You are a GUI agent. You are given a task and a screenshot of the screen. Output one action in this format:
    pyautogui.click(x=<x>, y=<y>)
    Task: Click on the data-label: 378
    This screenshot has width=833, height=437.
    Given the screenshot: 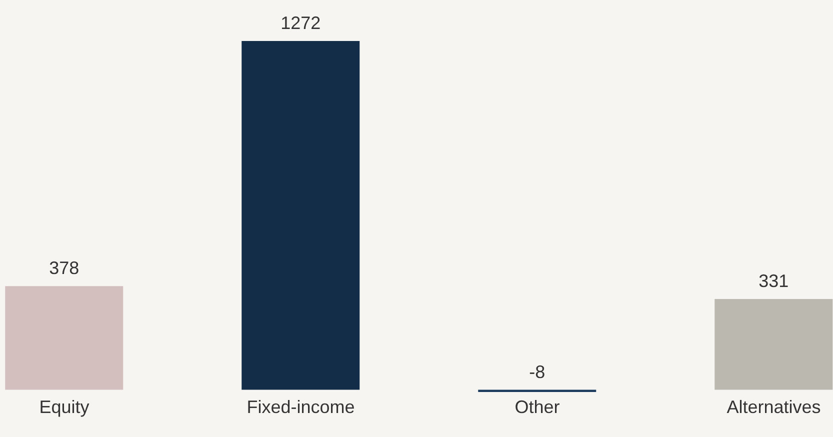 What is the action you would take?
    pyautogui.click(x=64, y=268)
    